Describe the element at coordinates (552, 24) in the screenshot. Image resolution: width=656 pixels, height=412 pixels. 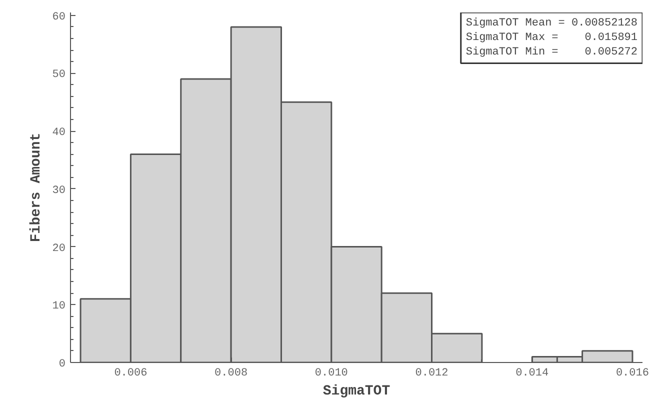
I see `annotation: SigmaTOT Mean = 0.00852128` at that location.